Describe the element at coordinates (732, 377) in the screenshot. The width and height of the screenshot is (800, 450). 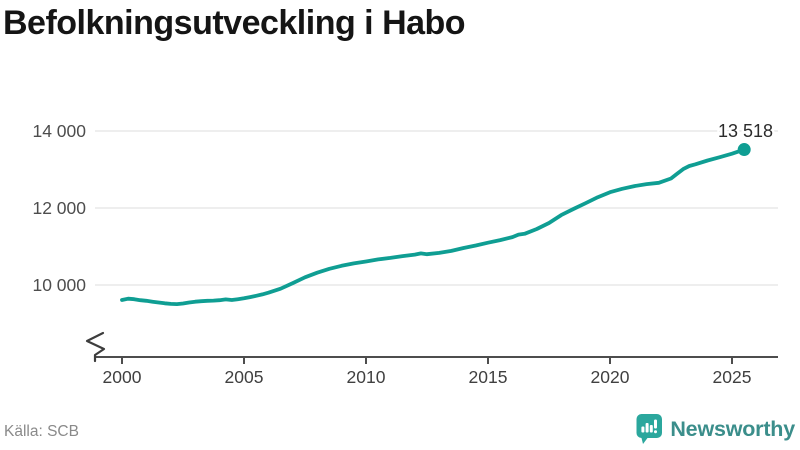
I see `x-tick-label: 2025` at that location.